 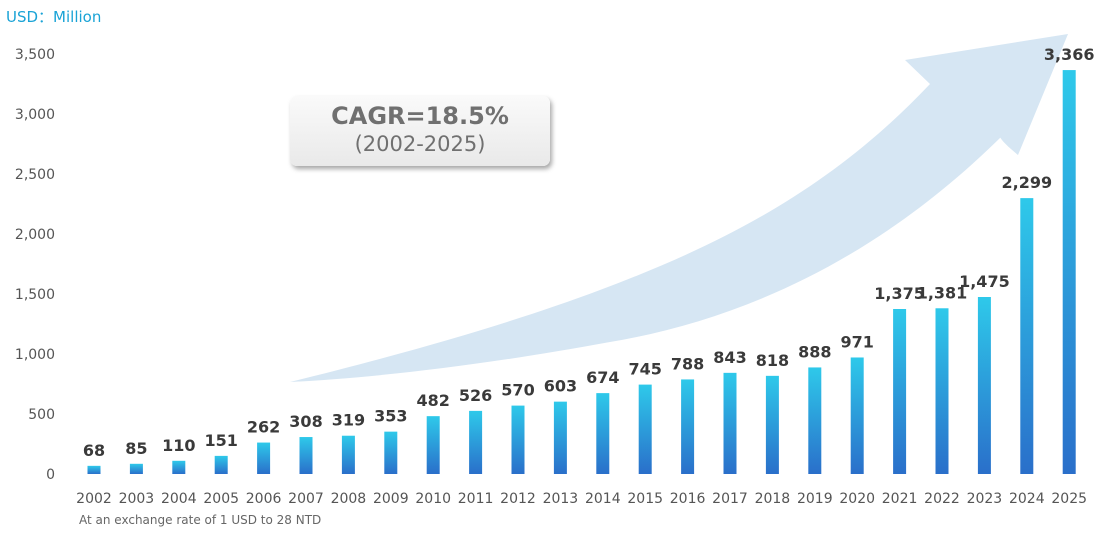 What do you see at coordinates (35, 295) in the screenshot?
I see `y-tick-label: 1,500` at bounding box center [35, 295].